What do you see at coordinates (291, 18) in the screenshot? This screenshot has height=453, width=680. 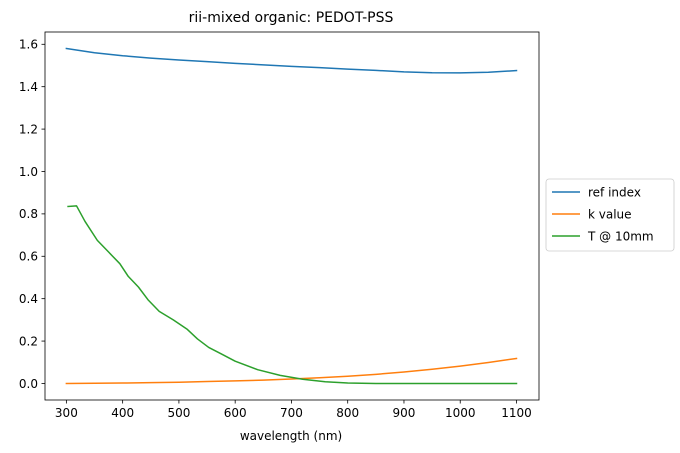 I see `chart-title: rii-mixed organic: PEDOT-PSS` at bounding box center [291, 18].